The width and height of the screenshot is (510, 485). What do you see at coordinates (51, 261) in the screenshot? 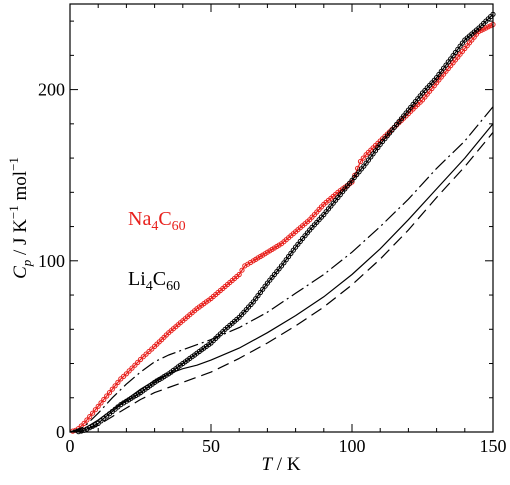
I see `y-tick-label: 100` at bounding box center [51, 261].